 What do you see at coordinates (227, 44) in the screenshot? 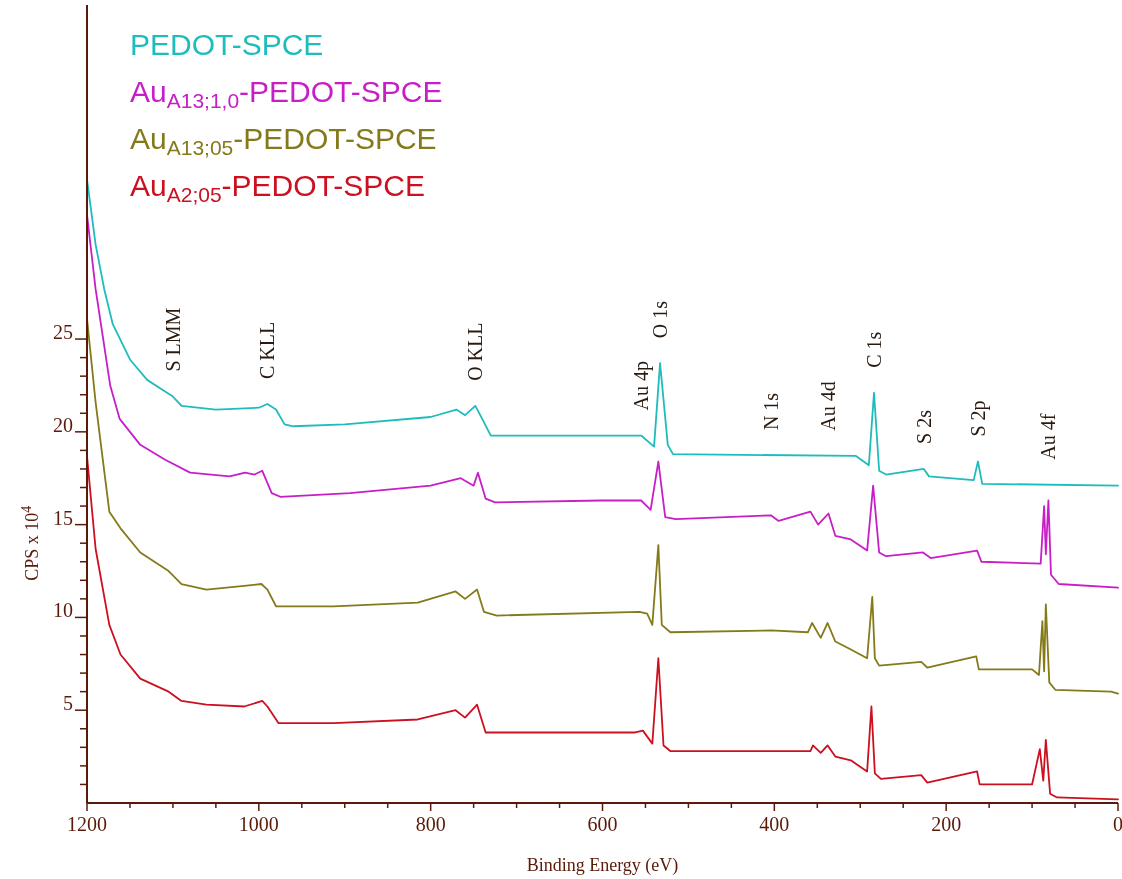
I see `text: PEDOT-SPCE` at bounding box center [227, 44].